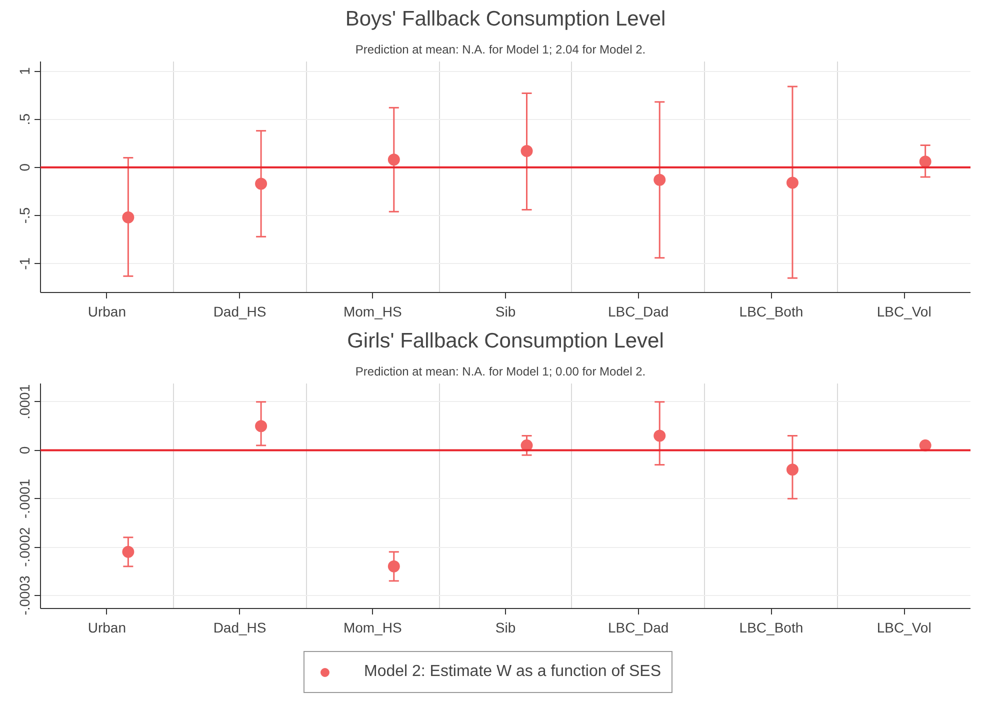 The width and height of the screenshot is (990, 708). Describe the element at coordinates (24, 546) in the screenshot. I see `y-tick-label: -.0002` at that location.